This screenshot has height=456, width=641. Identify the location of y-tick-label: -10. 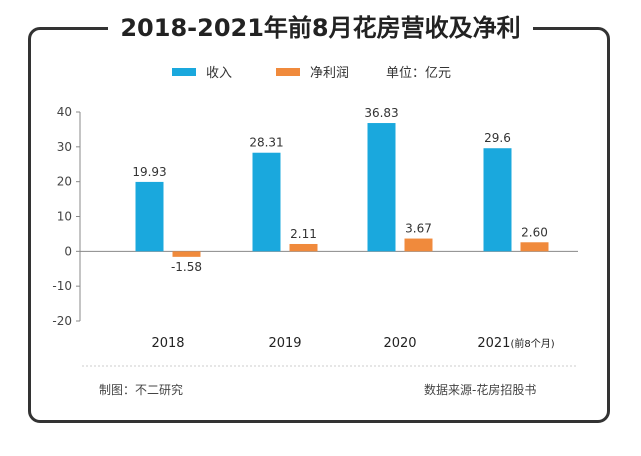
(62, 286).